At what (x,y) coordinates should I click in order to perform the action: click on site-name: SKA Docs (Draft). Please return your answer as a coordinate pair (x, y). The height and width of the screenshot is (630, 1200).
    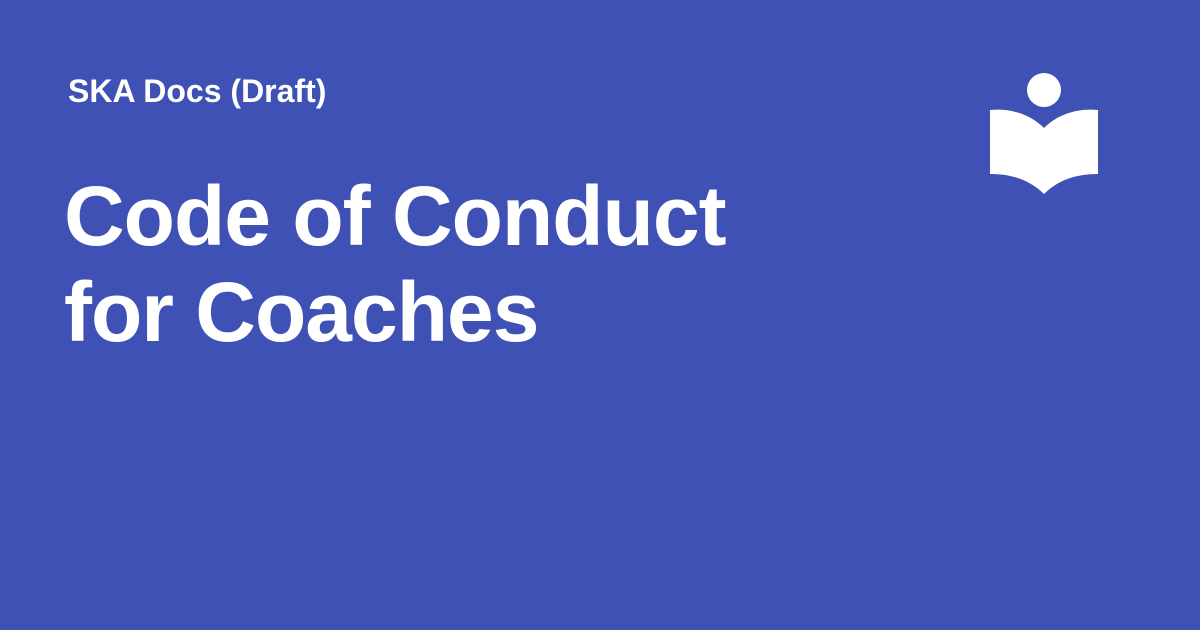
    Looking at the image, I should click on (197, 91).